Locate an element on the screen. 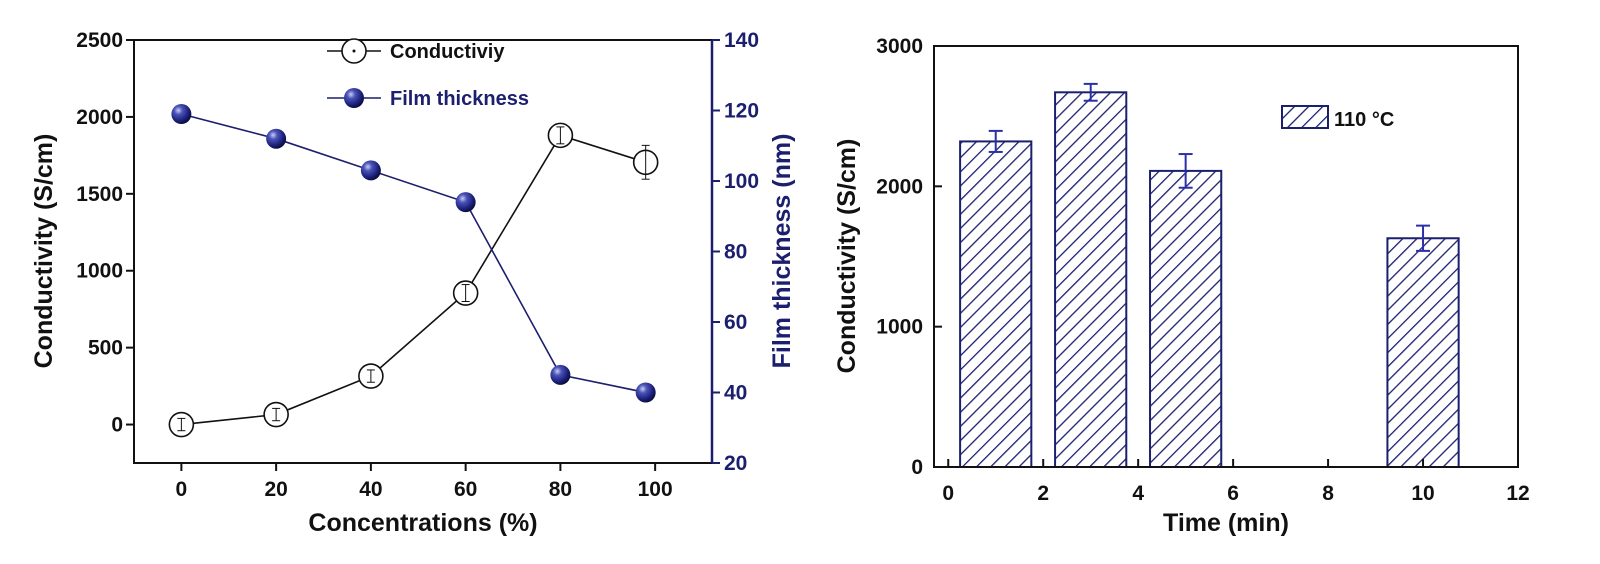  y2-tick-label: 80 is located at coordinates (735, 252).